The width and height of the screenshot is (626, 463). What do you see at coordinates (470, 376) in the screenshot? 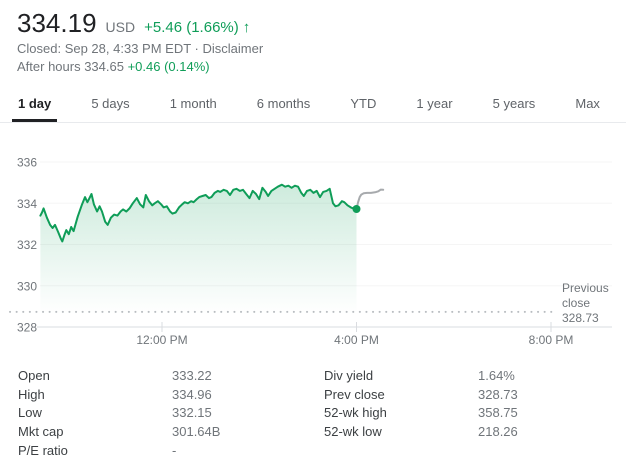
I see `stat-row: Div yield 1.64%` at bounding box center [470, 376].